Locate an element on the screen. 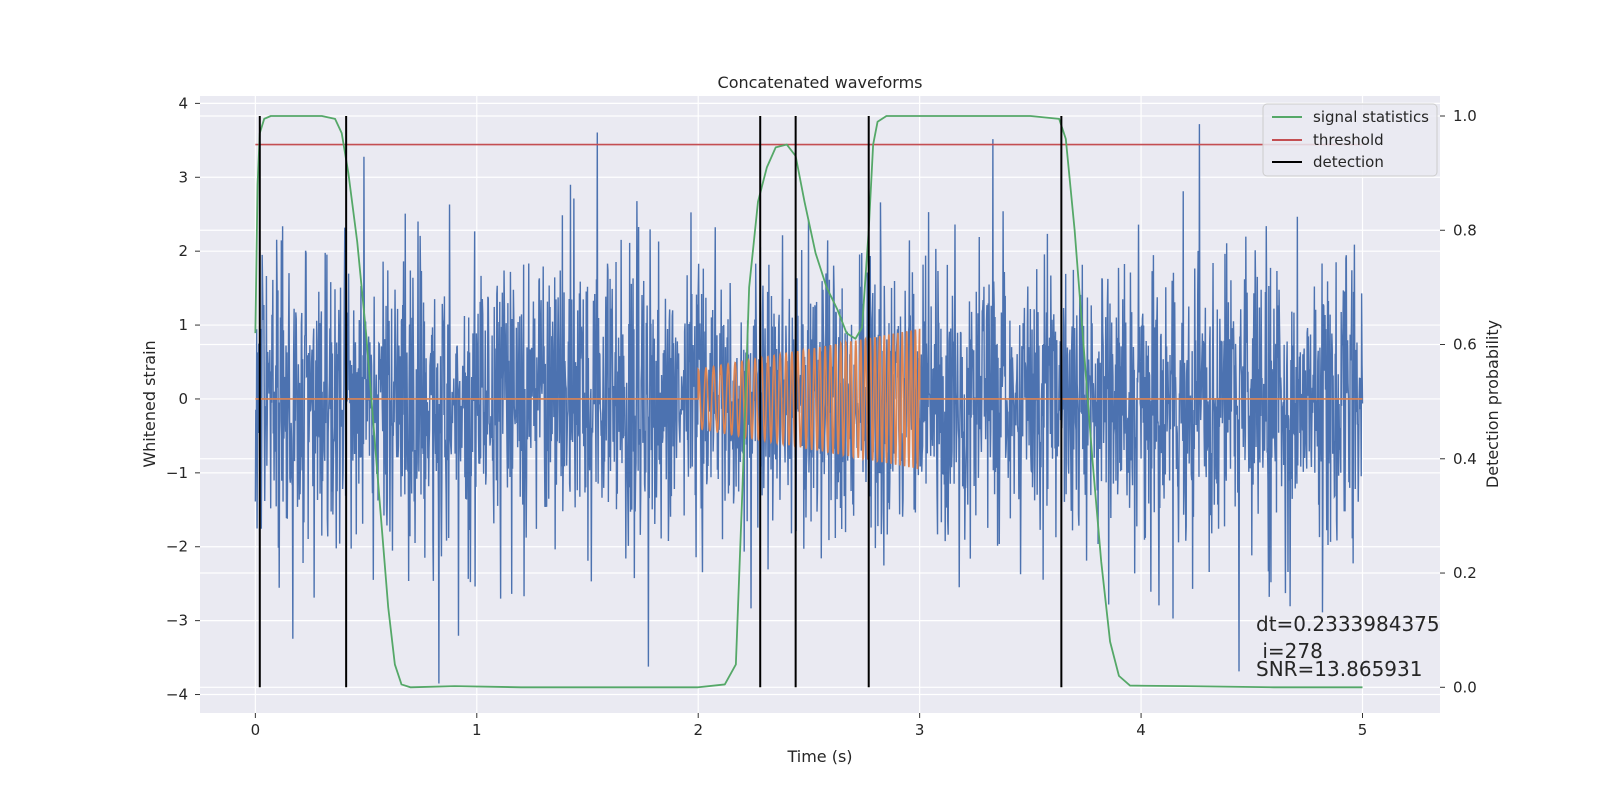  x-tick-label: 3 is located at coordinates (920, 730).